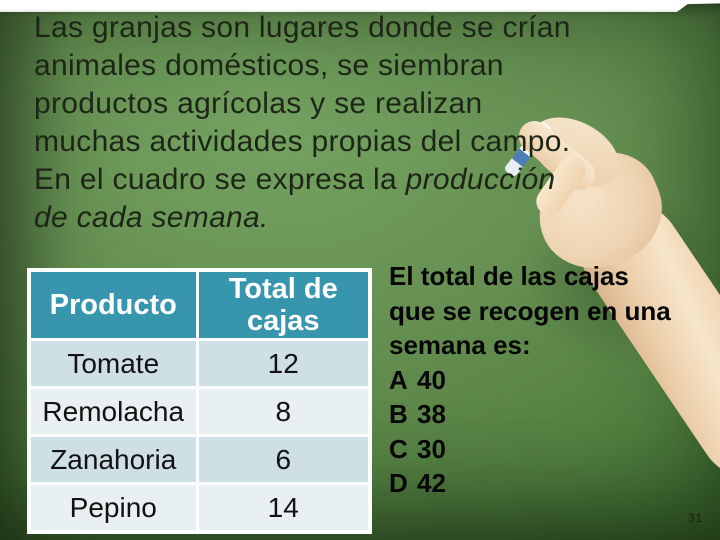  Describe the element at coordinates (360, 6) in the screenshot. I see `board-top-frame` at that location.